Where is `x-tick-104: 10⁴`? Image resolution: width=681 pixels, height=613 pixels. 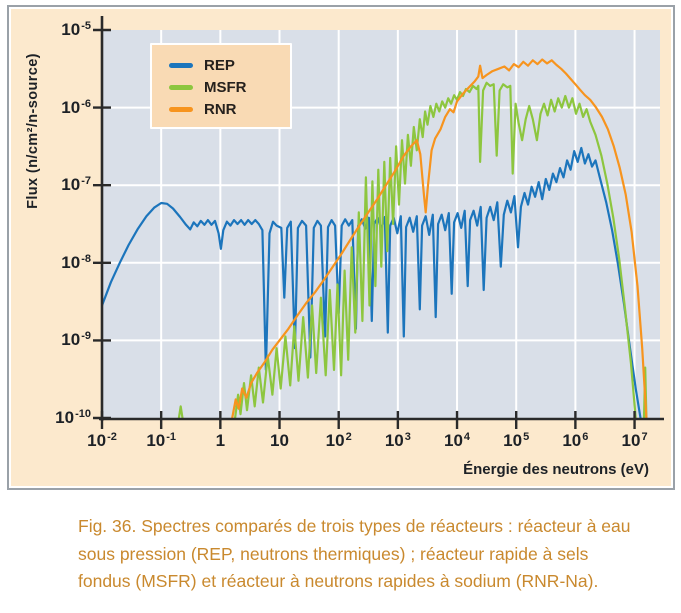
x-tick-104: 10⁴ is located at coordinates (457, 440).